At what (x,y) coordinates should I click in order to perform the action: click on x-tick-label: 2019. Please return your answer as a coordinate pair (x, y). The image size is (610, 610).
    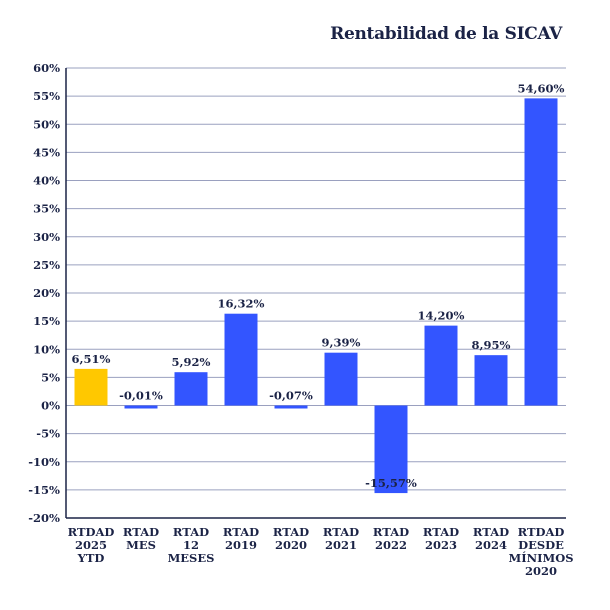
    Looking at the image, I should click on (241, 545).